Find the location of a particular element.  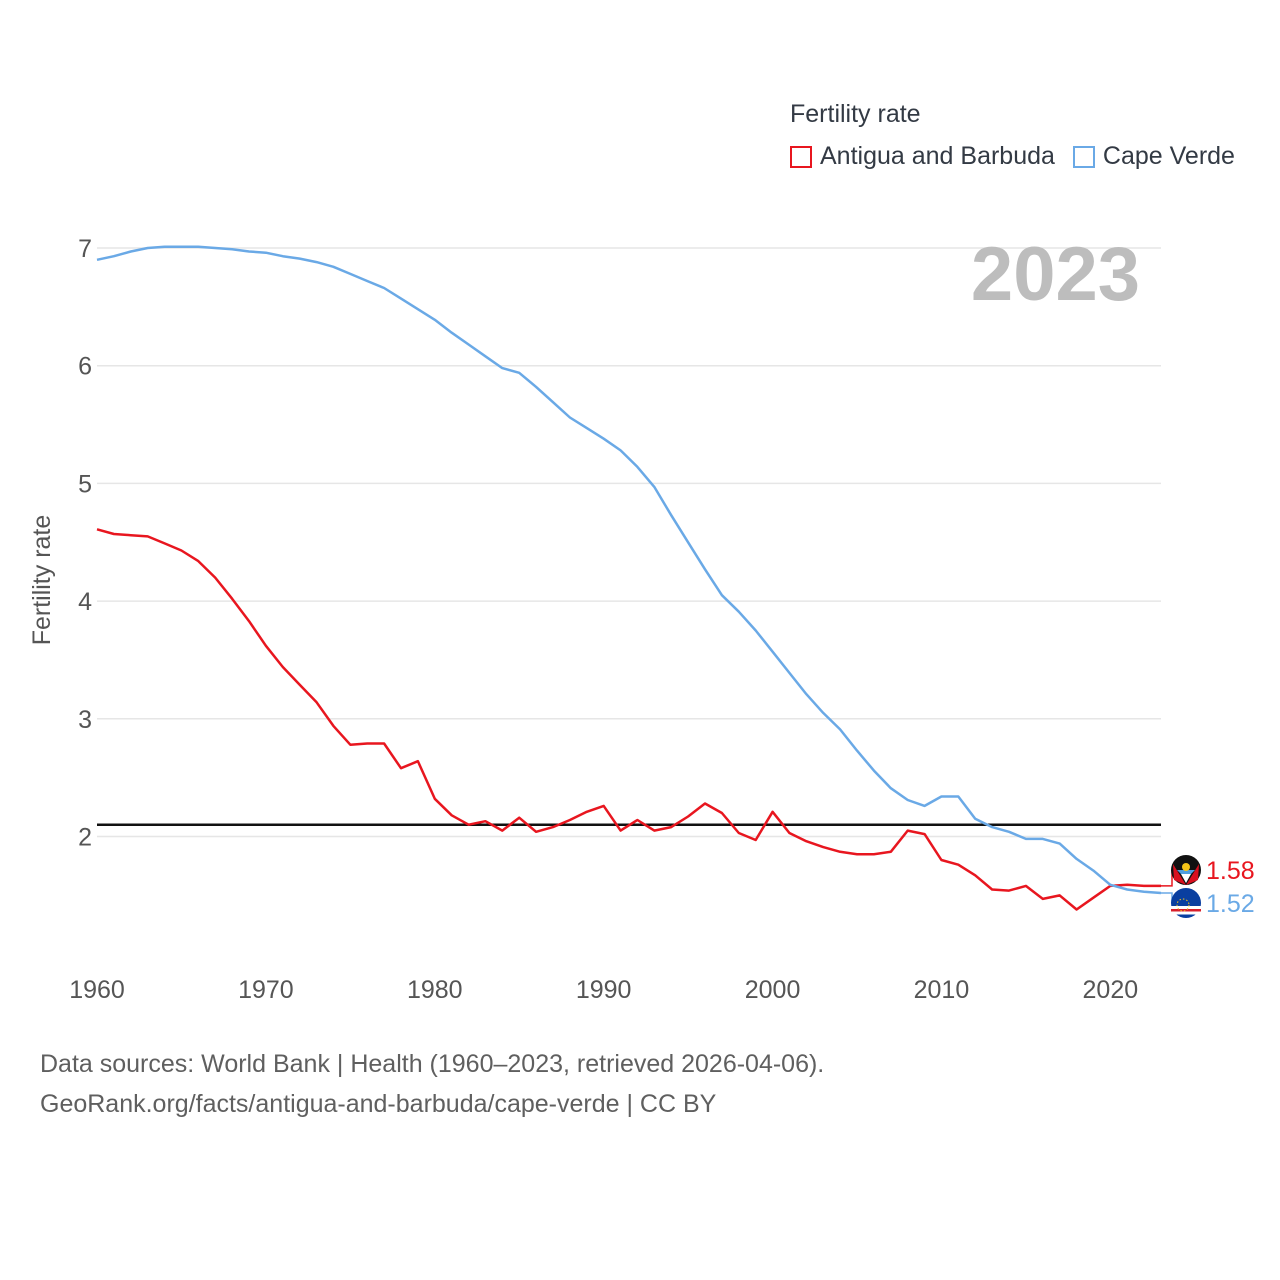

x-tick-label-2020: 2020 is located at coordinates (1111, 990).